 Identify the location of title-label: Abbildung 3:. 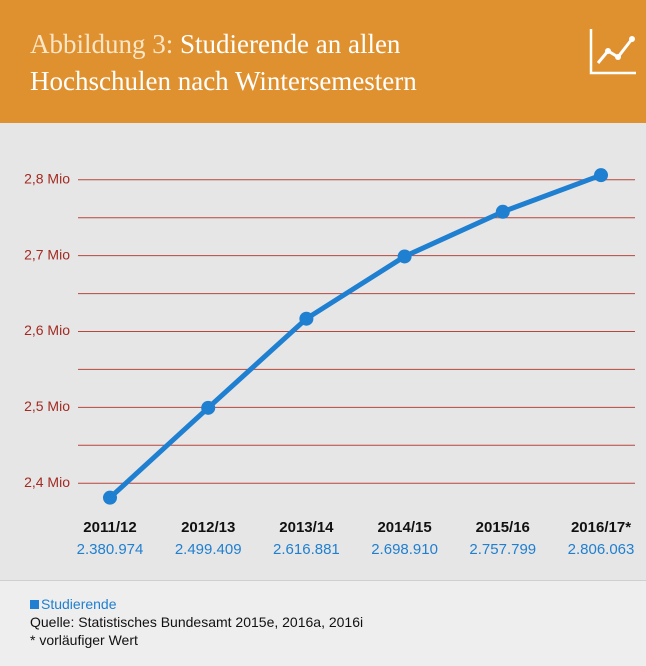
(102, 44).